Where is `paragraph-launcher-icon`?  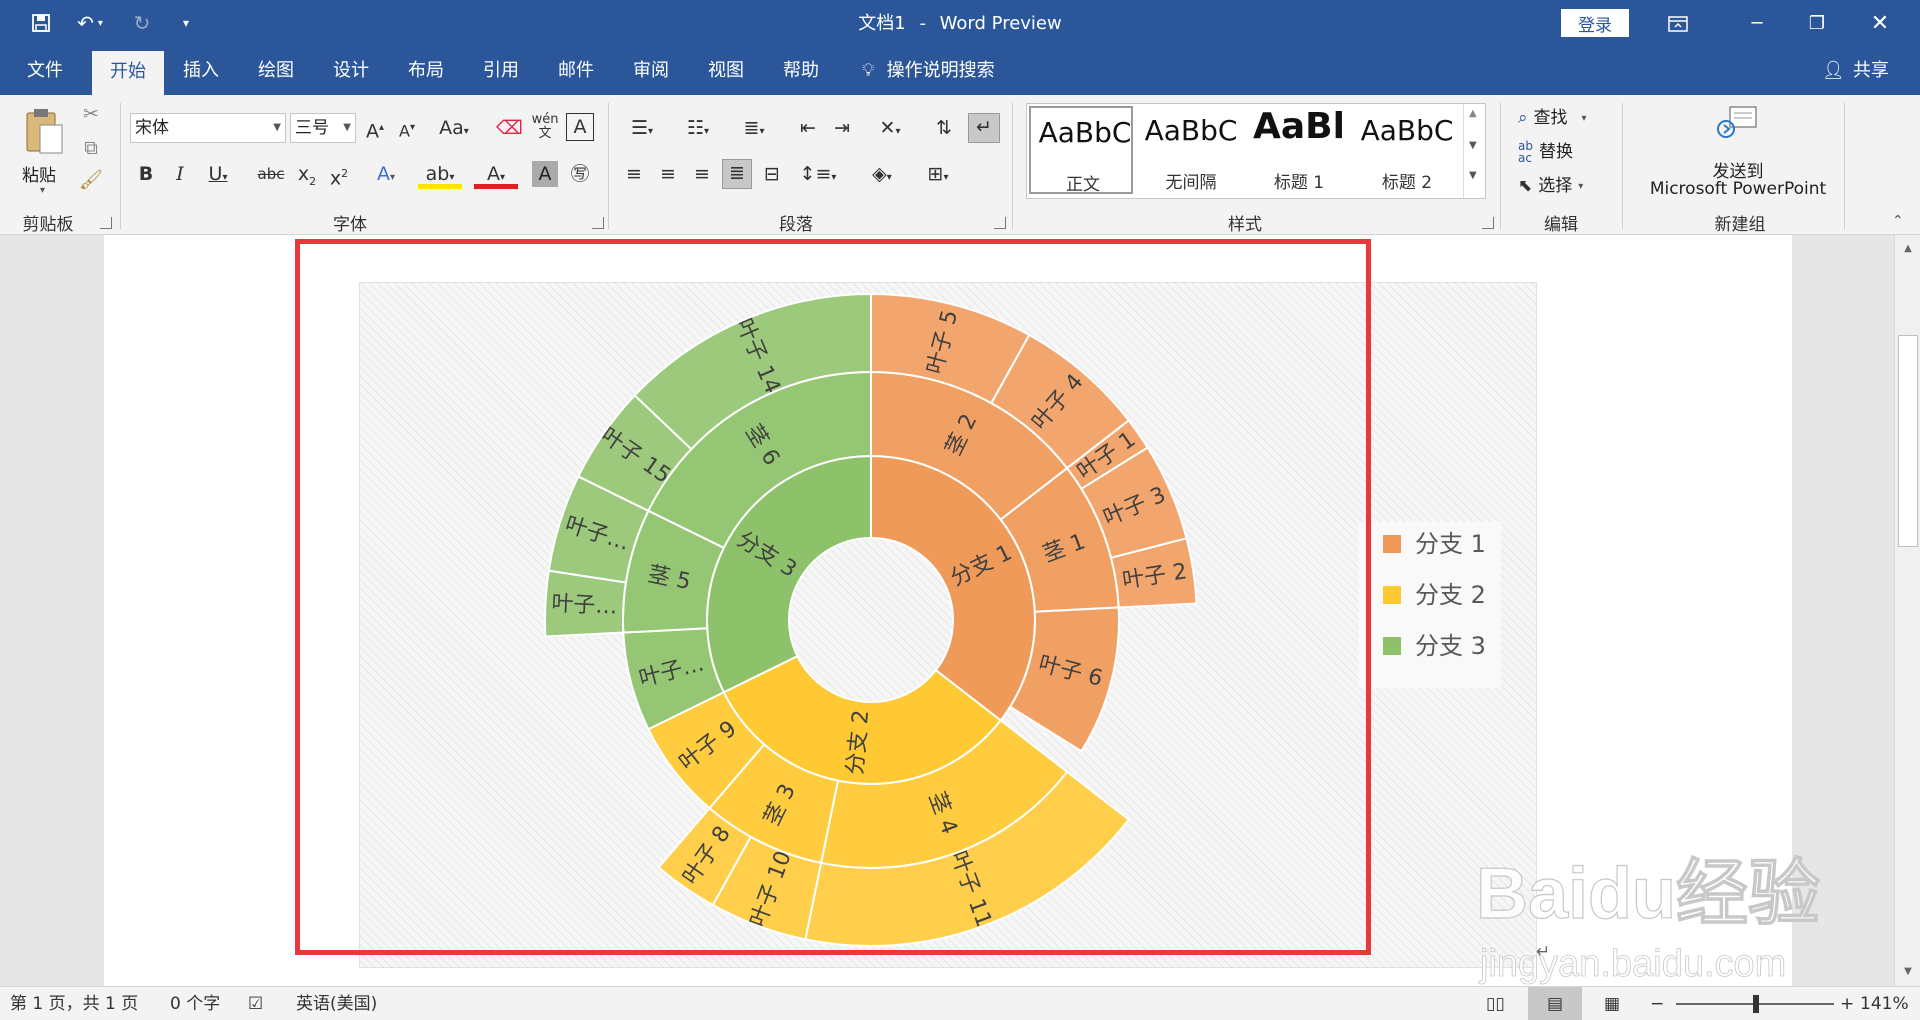 paragraph-launcher-icon is located at coordinates (1000, 223).